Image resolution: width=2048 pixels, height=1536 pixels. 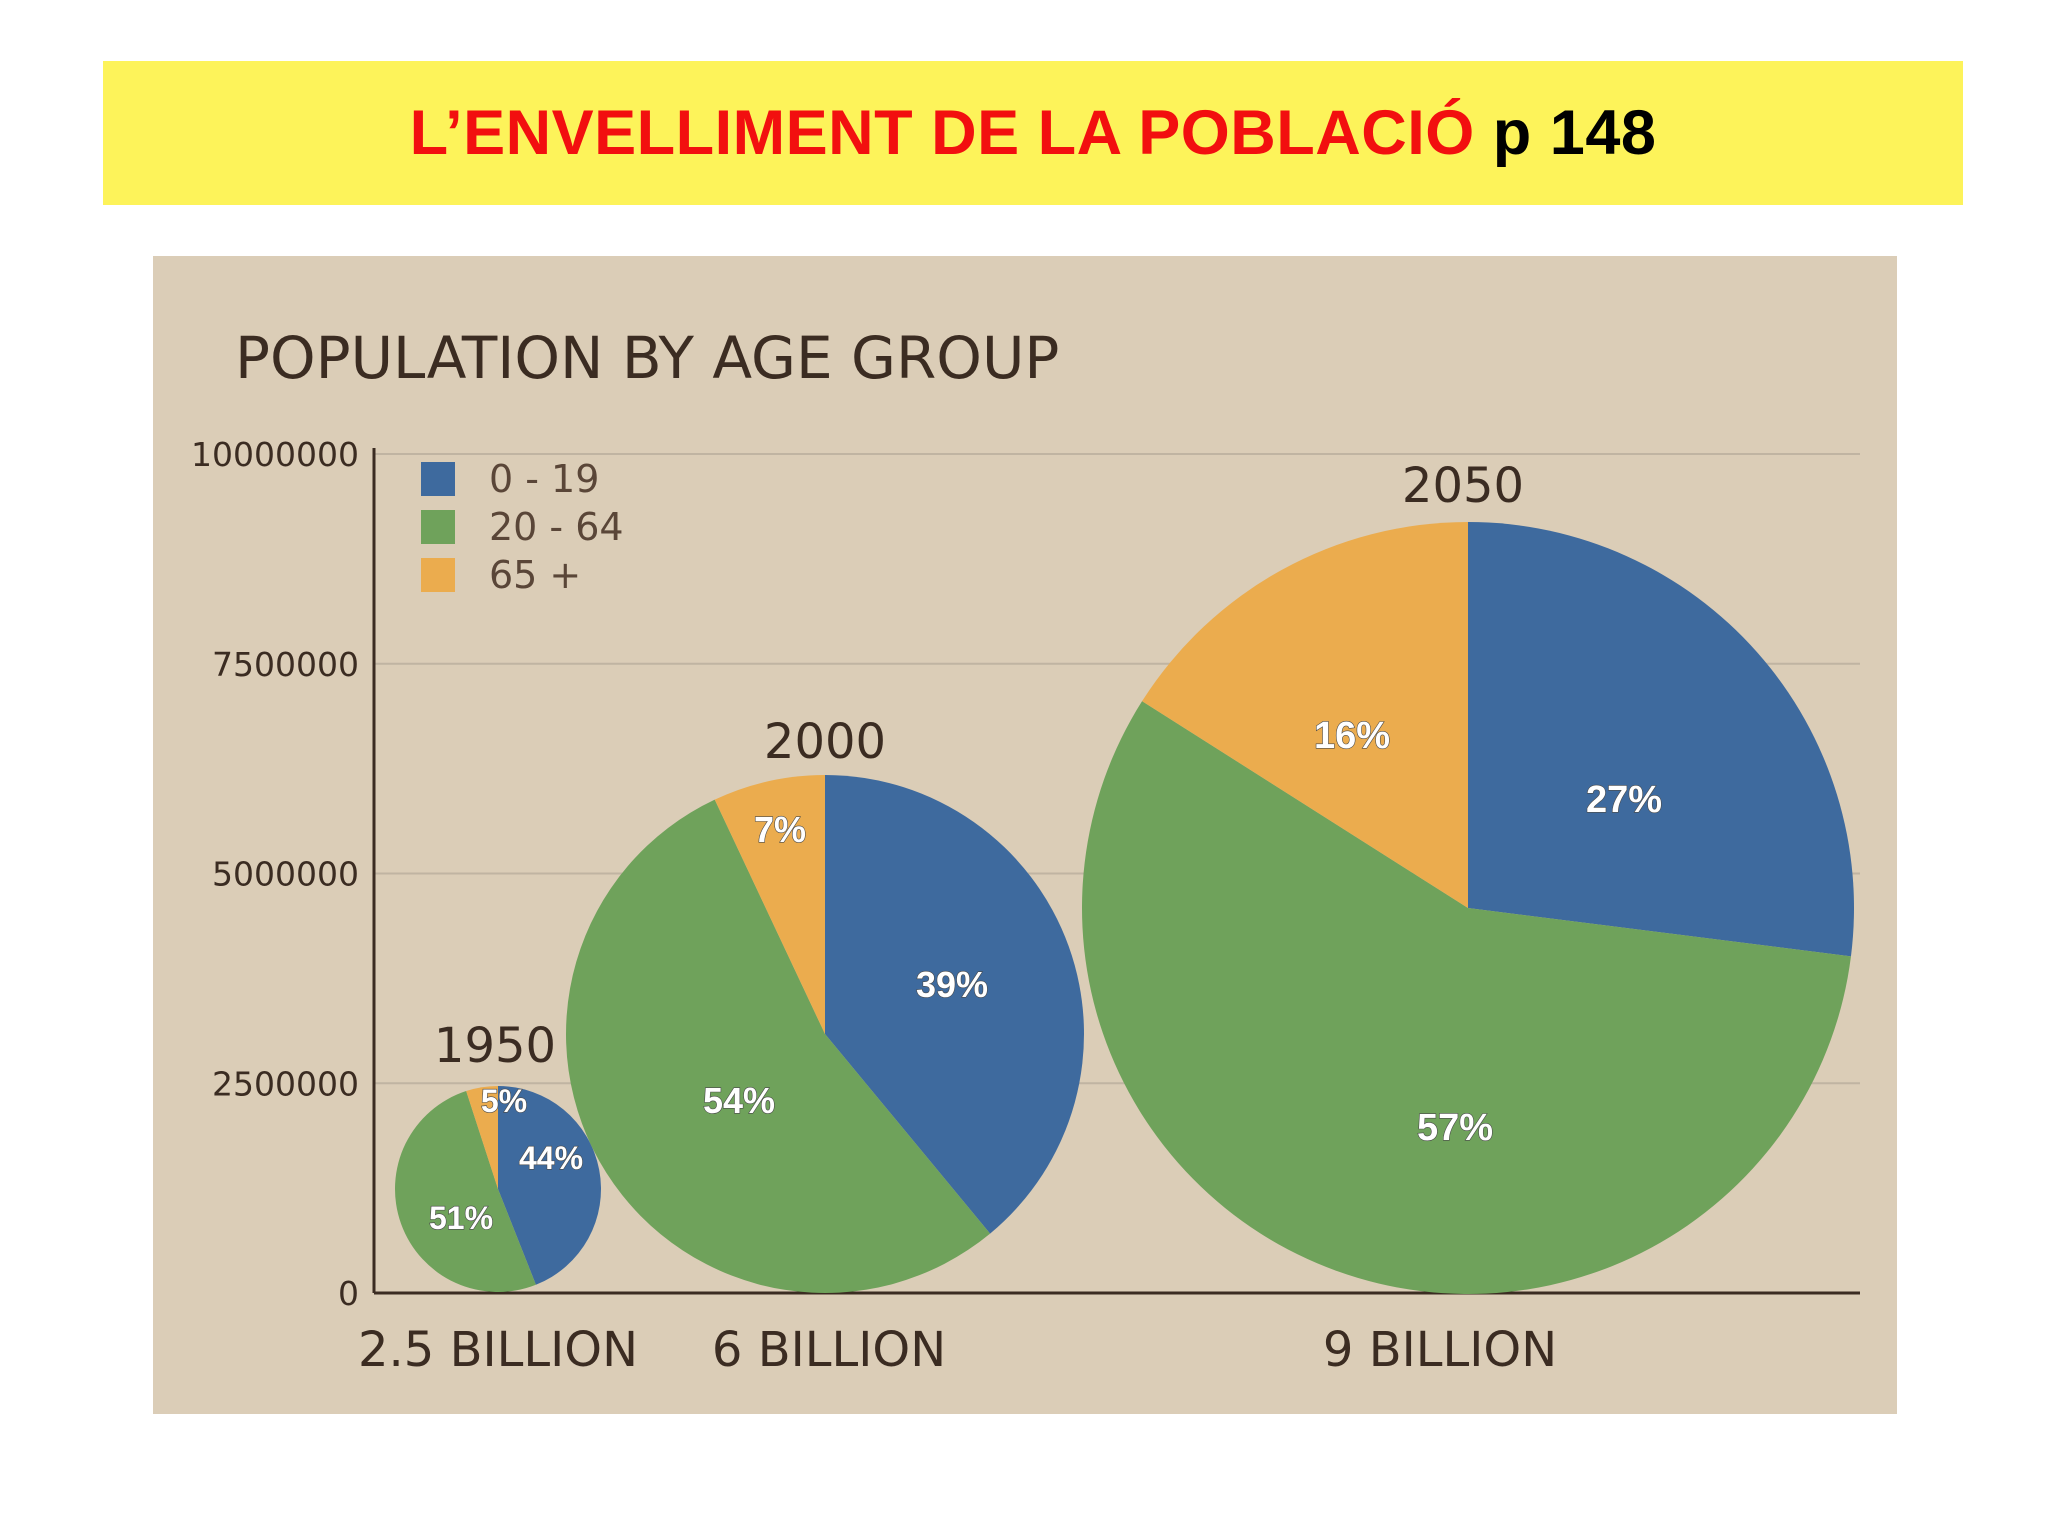 What do you see at coordinates (1624, 800) in the screenshot?
I see `pie-percent-label: 27%` at bounding box center [1624, 800].